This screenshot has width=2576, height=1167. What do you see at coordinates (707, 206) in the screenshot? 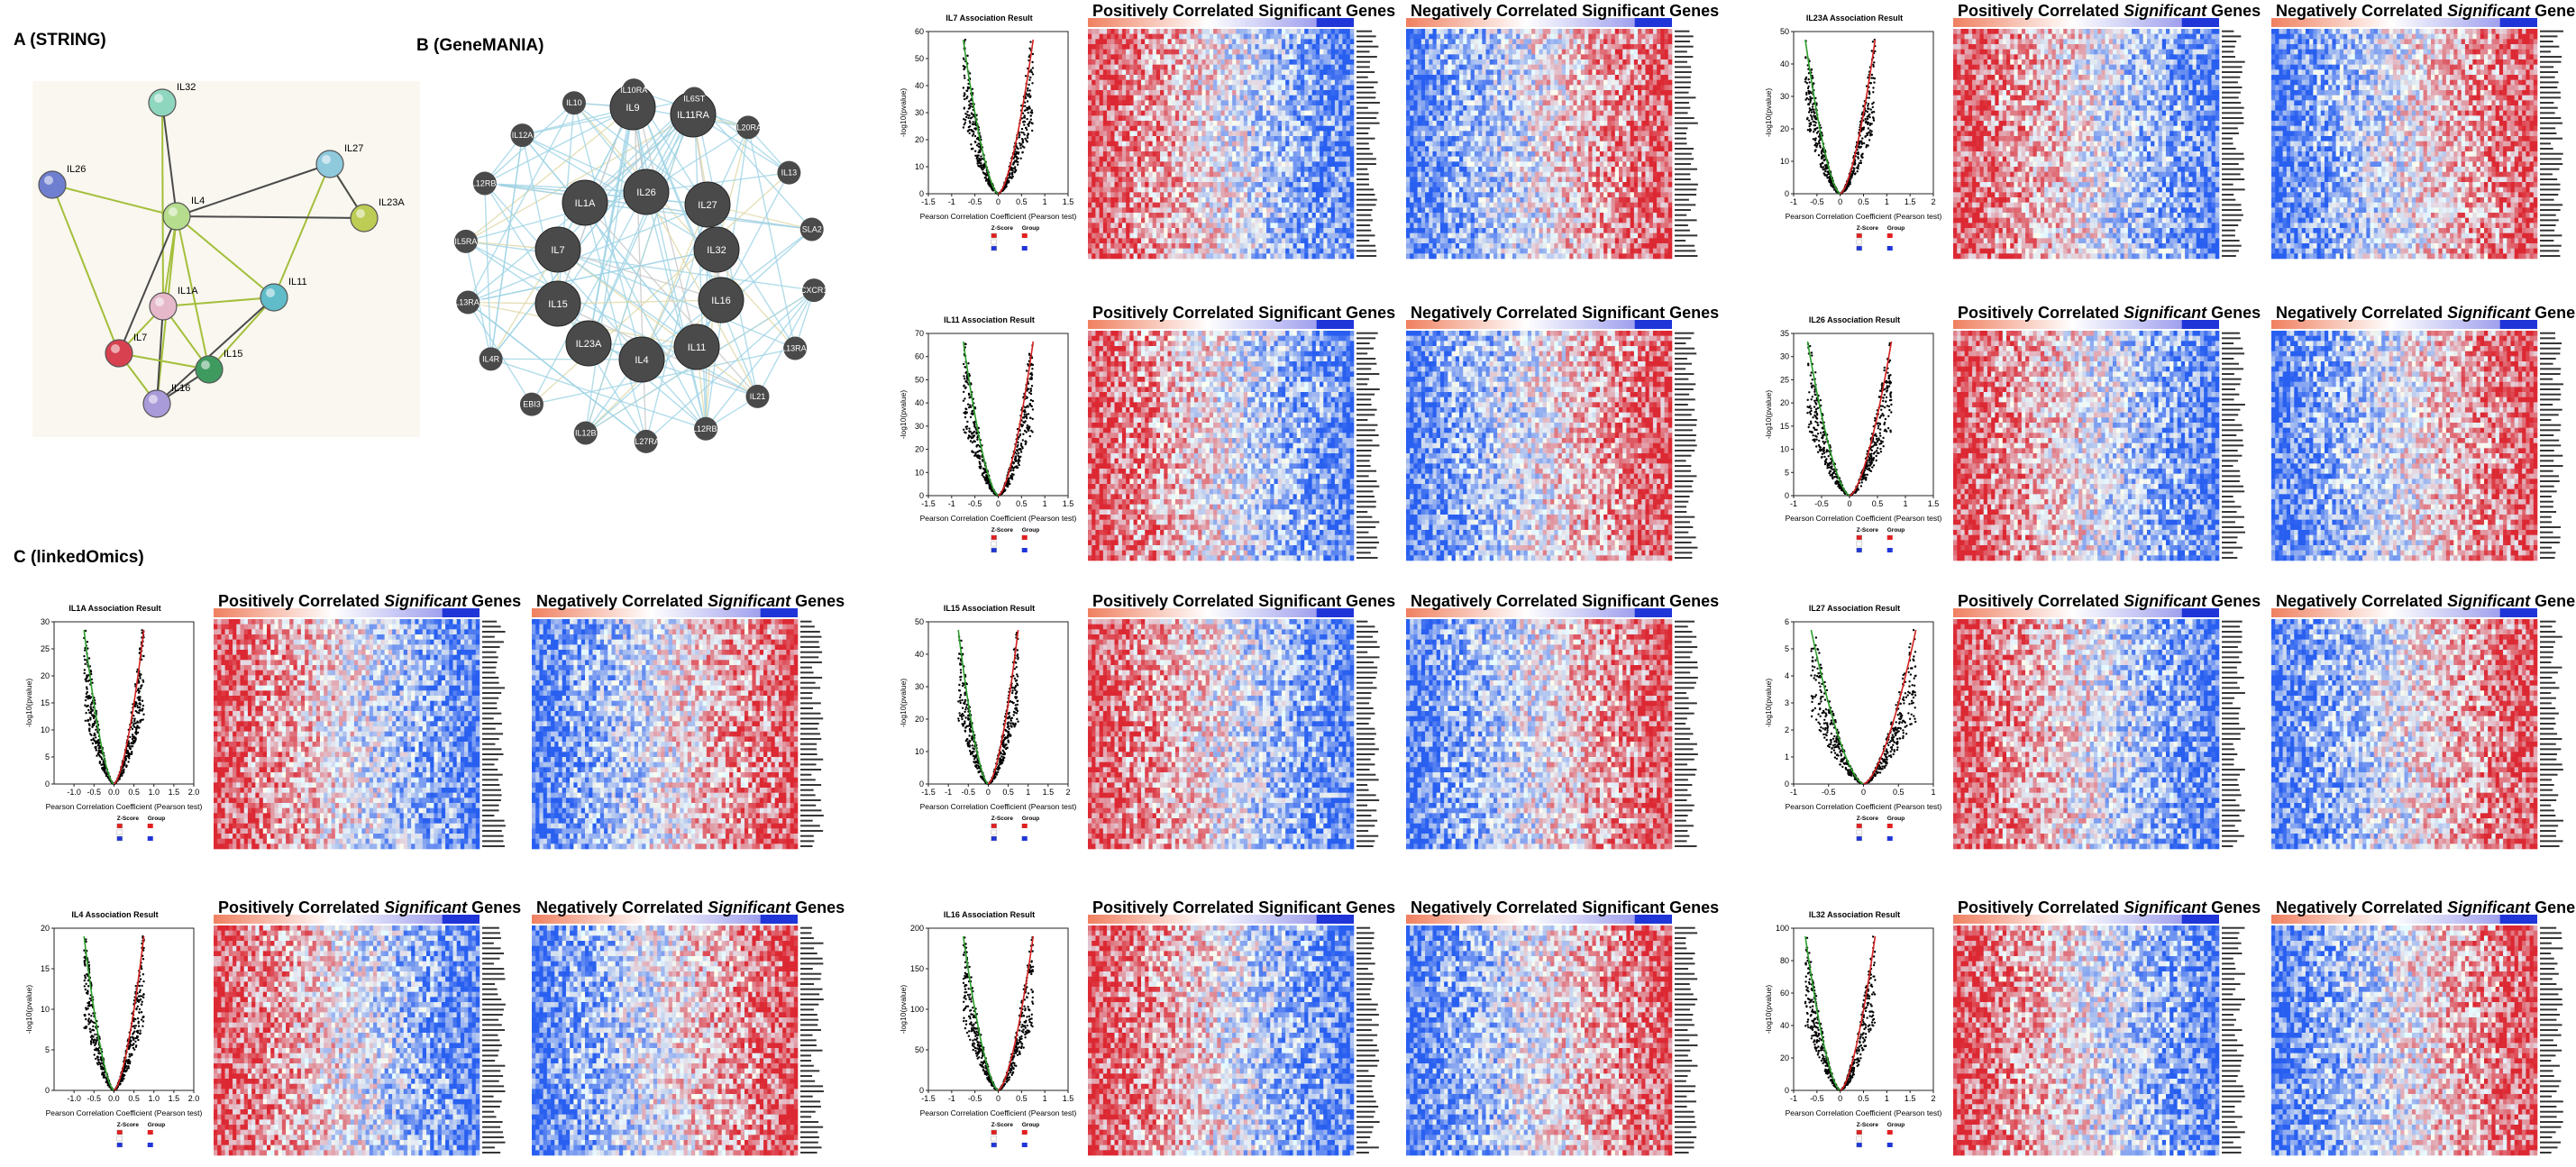
I see `genemania-node-label: IL27` at bounding box center [707, 206].